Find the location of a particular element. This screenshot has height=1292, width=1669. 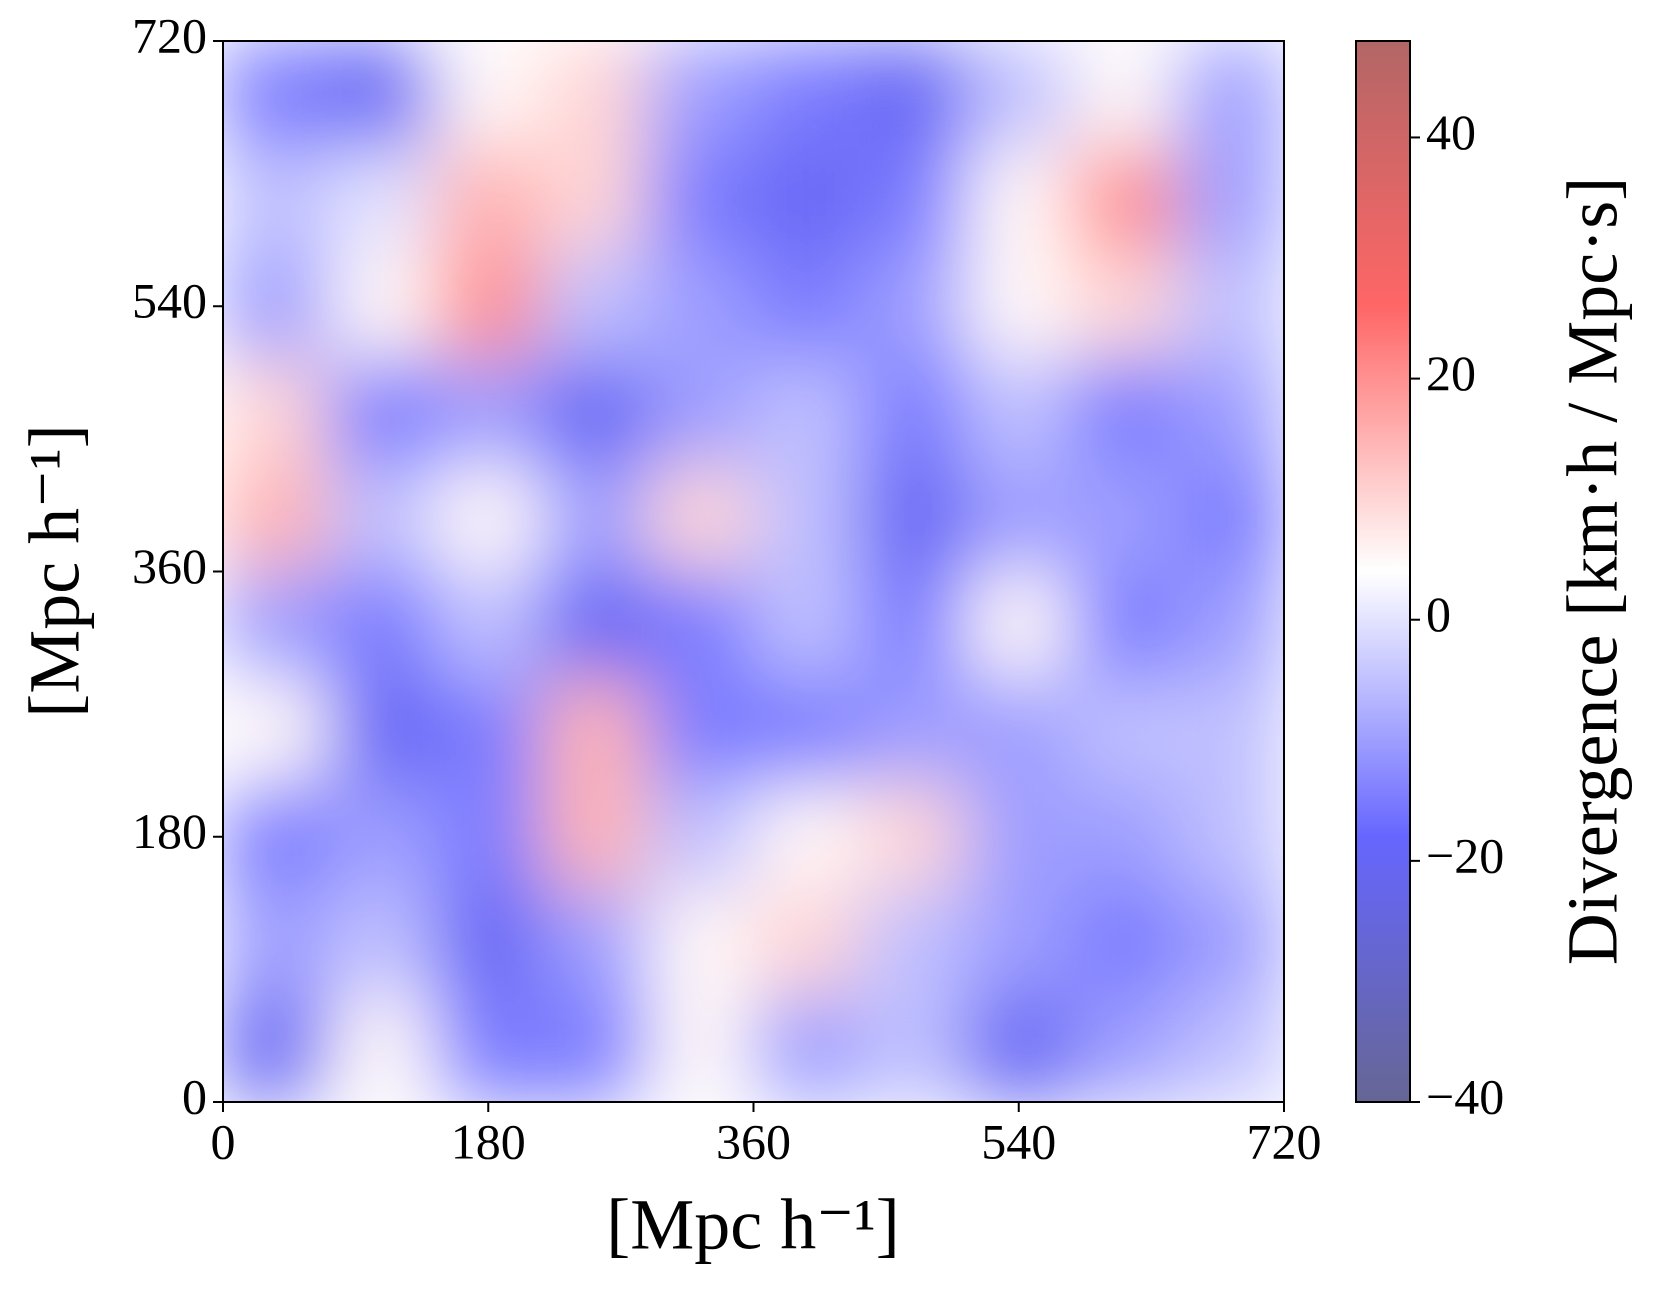

colorbar-tick-label: 0 is located at coordinates (1438, 614).